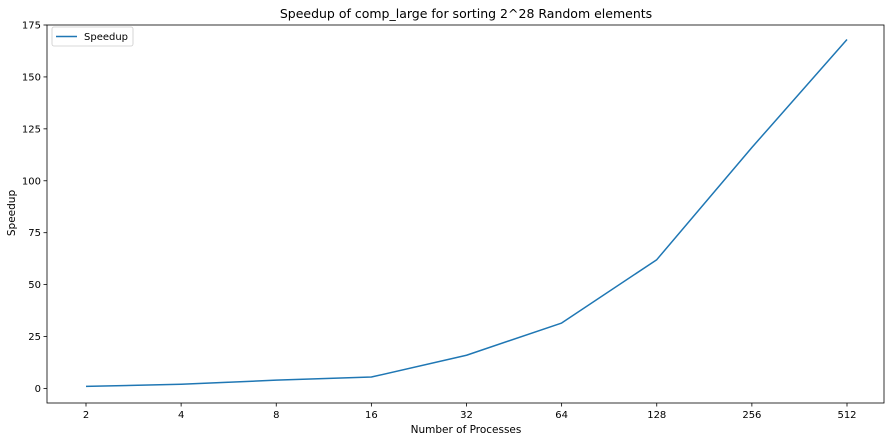  I want to click on x-tick-label: 8, so click(276, 415).